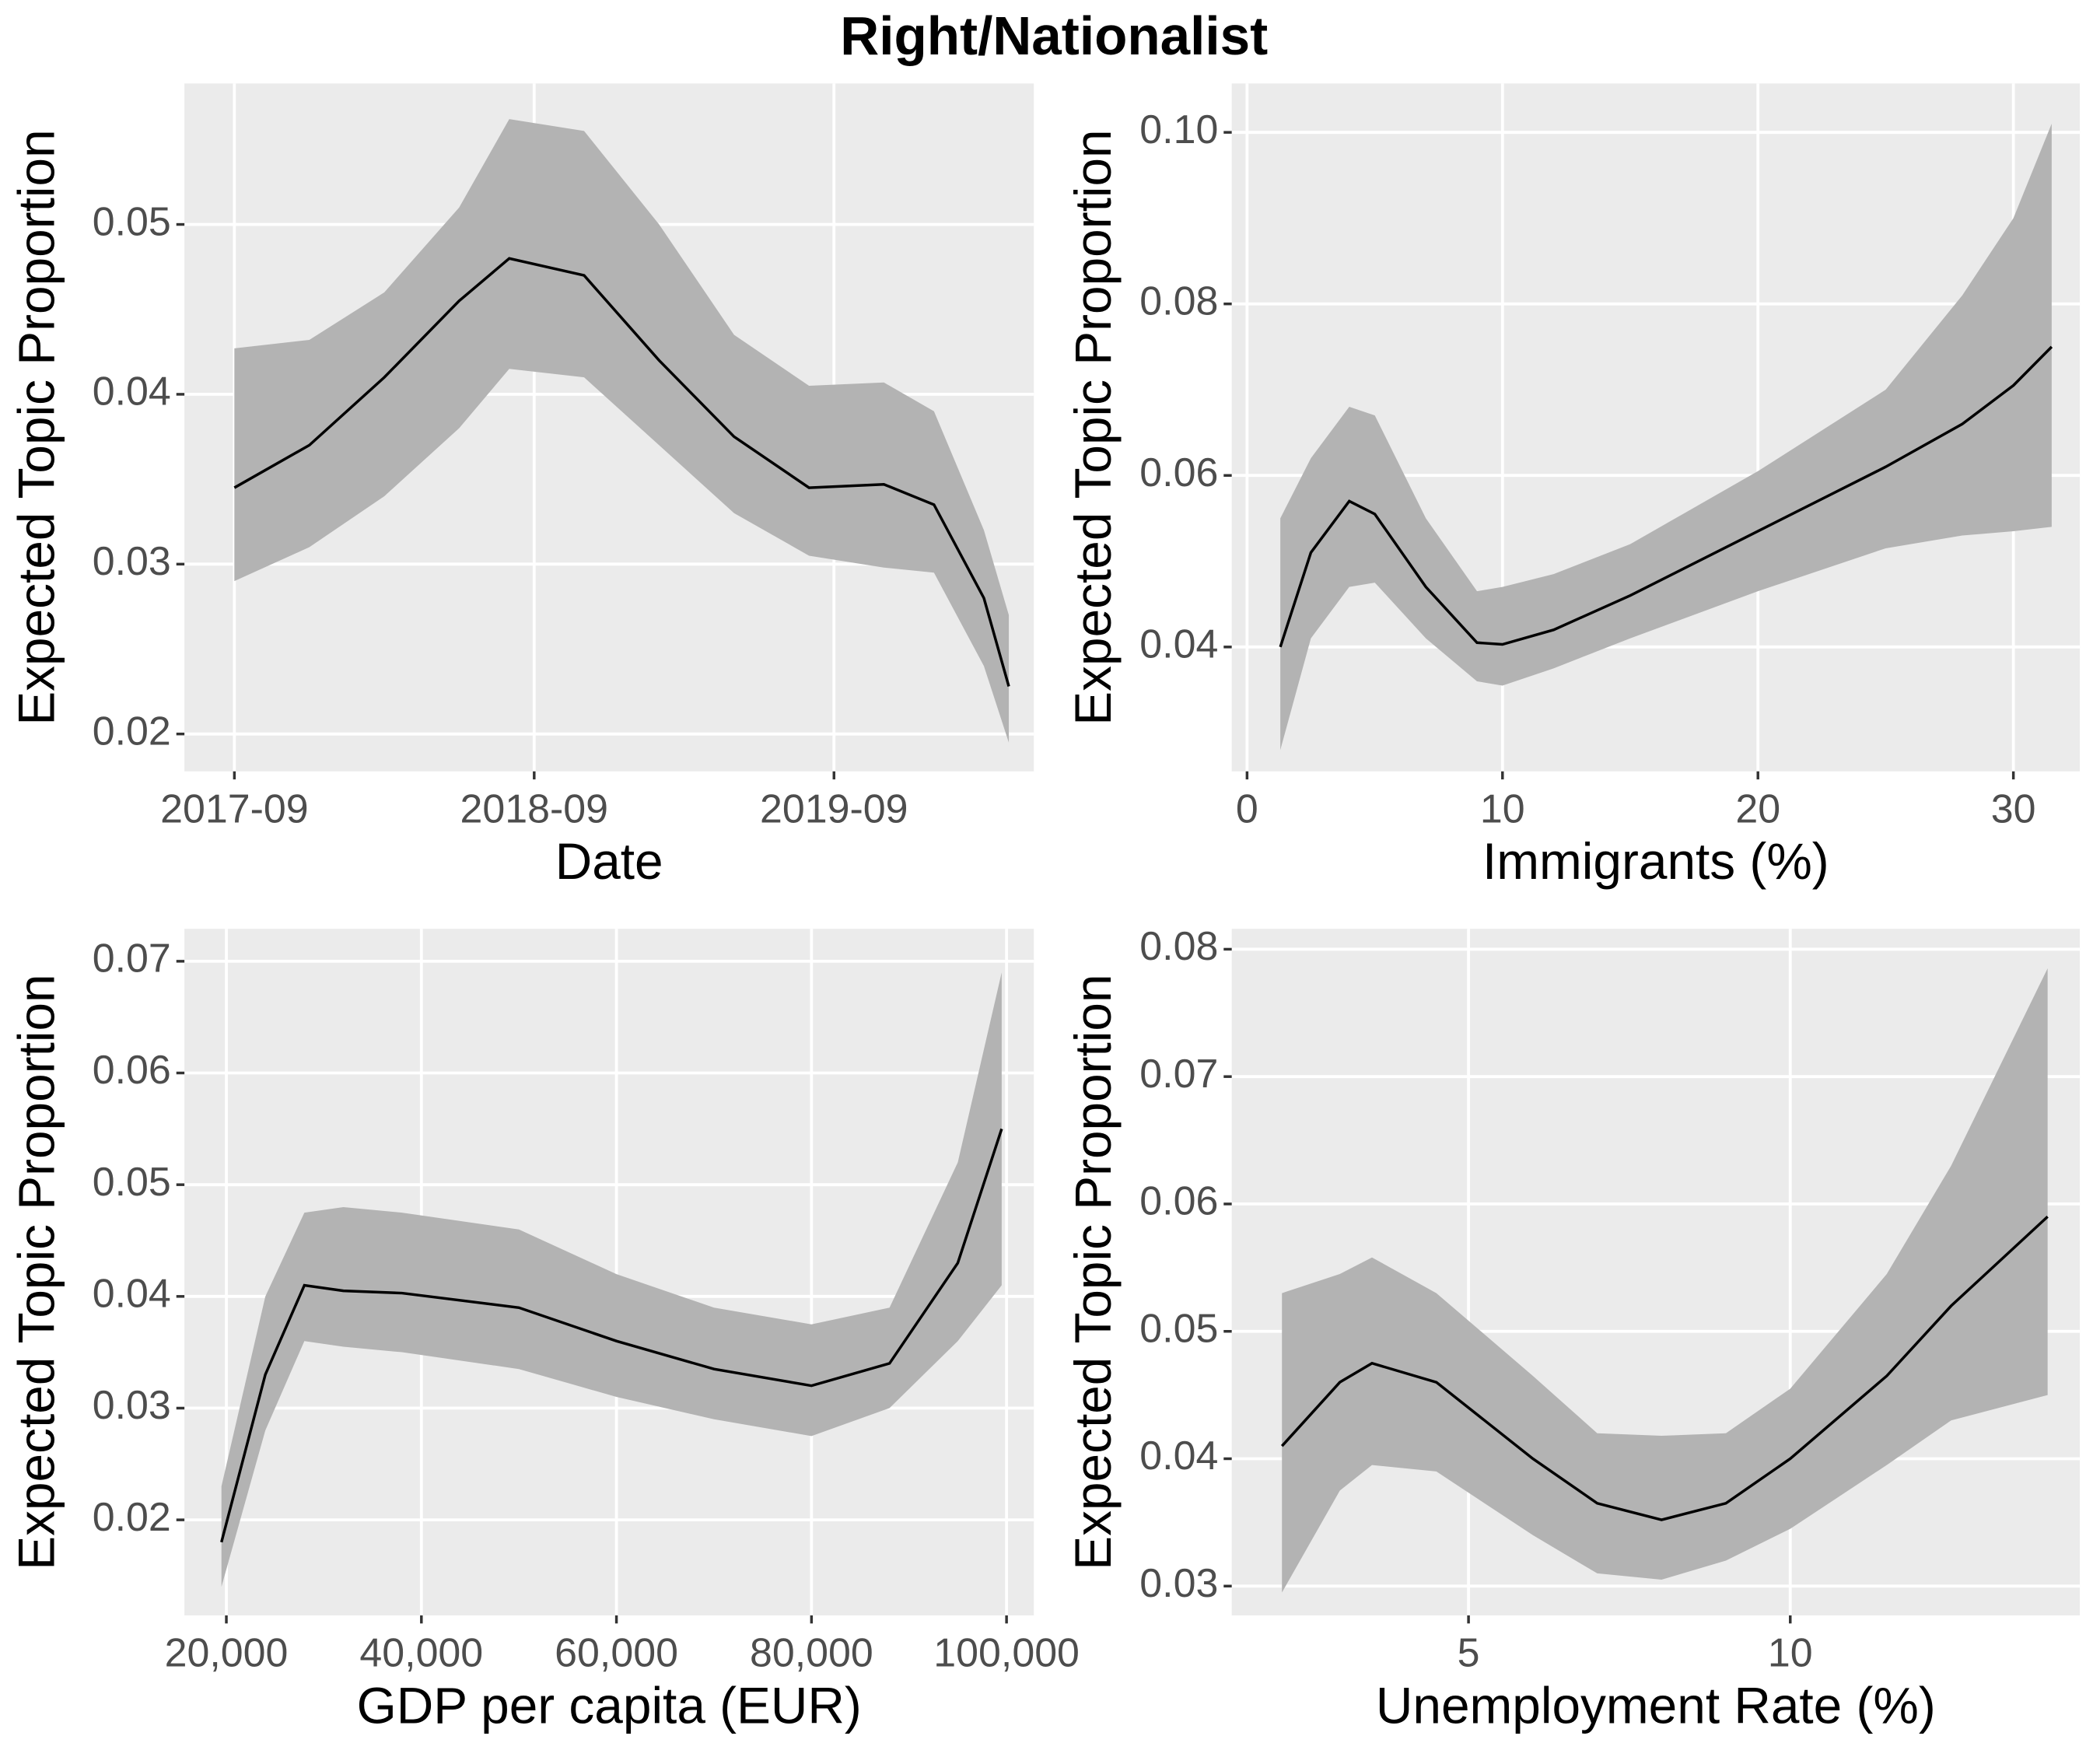 The width and height of the screenshot is (2100, 1750). I want to click on x-tick-label: 60,000, so click(617, 1654).